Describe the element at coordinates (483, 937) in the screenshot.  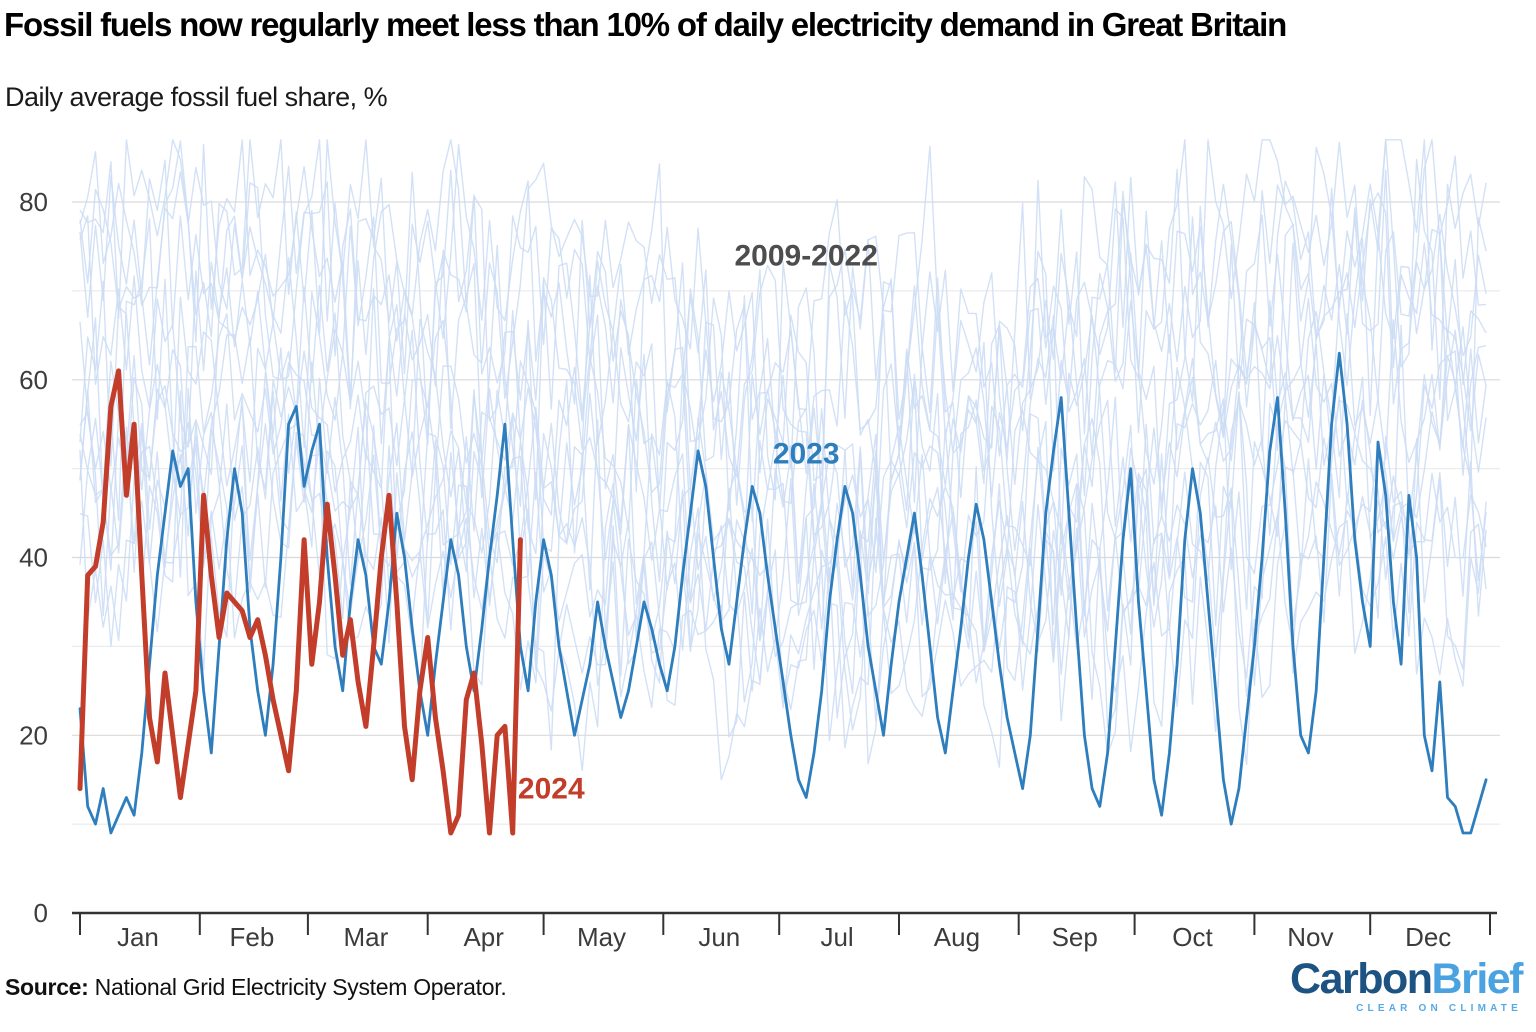
I see `month-label-apr: Apr` at that location.